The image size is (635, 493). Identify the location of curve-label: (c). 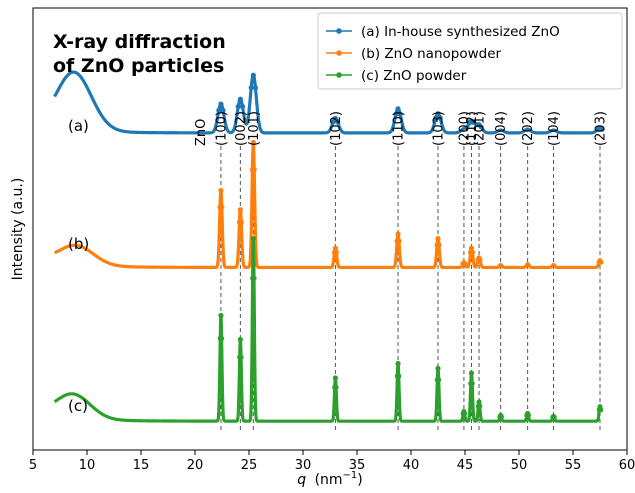
(78, 406).